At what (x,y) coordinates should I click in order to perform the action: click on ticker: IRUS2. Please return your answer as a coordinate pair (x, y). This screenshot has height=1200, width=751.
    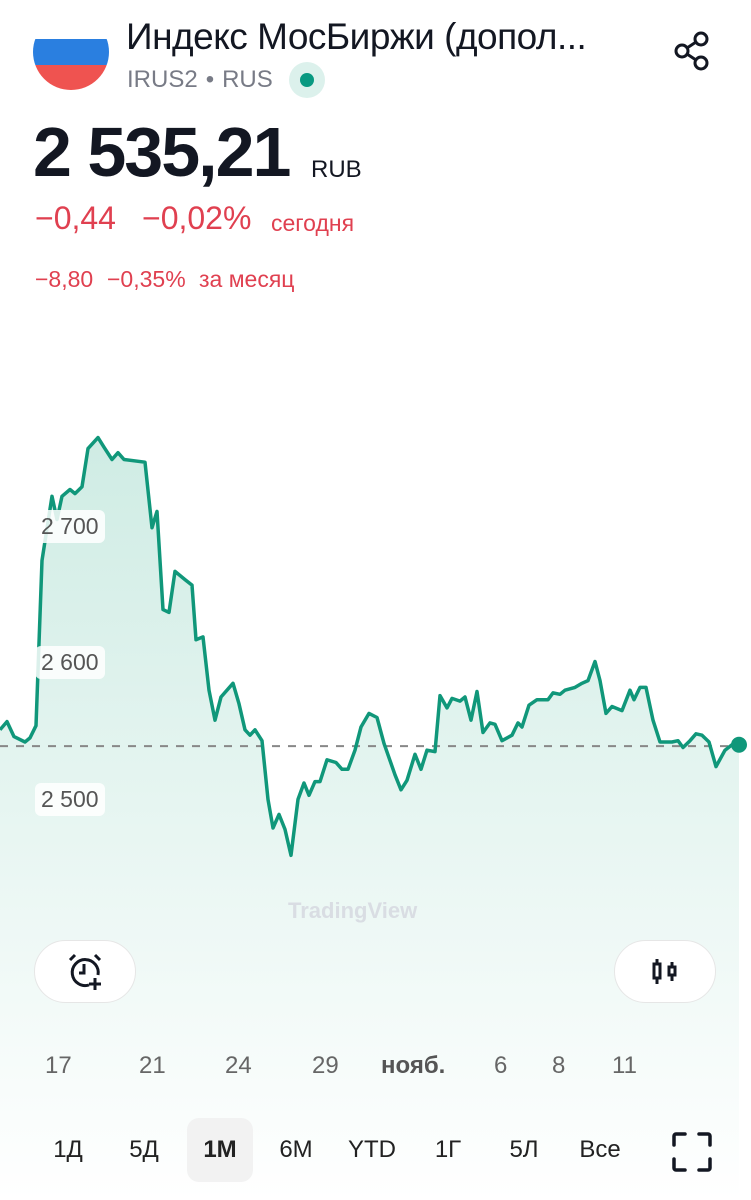
    Looking at the image, I should click on (162, 79).